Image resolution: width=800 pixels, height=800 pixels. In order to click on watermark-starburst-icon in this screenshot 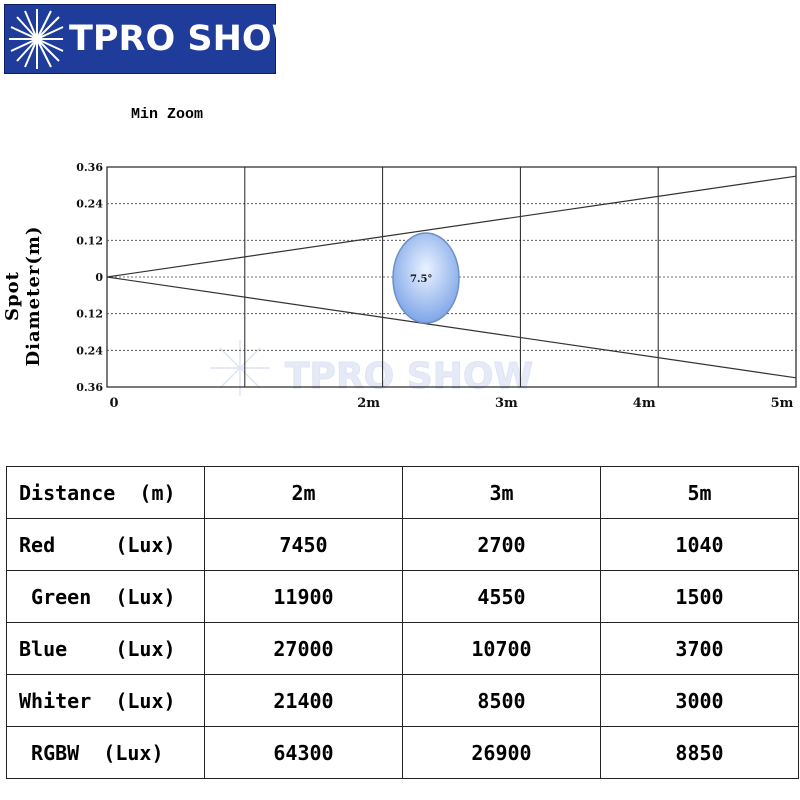, I will do `click(240, 368)`.